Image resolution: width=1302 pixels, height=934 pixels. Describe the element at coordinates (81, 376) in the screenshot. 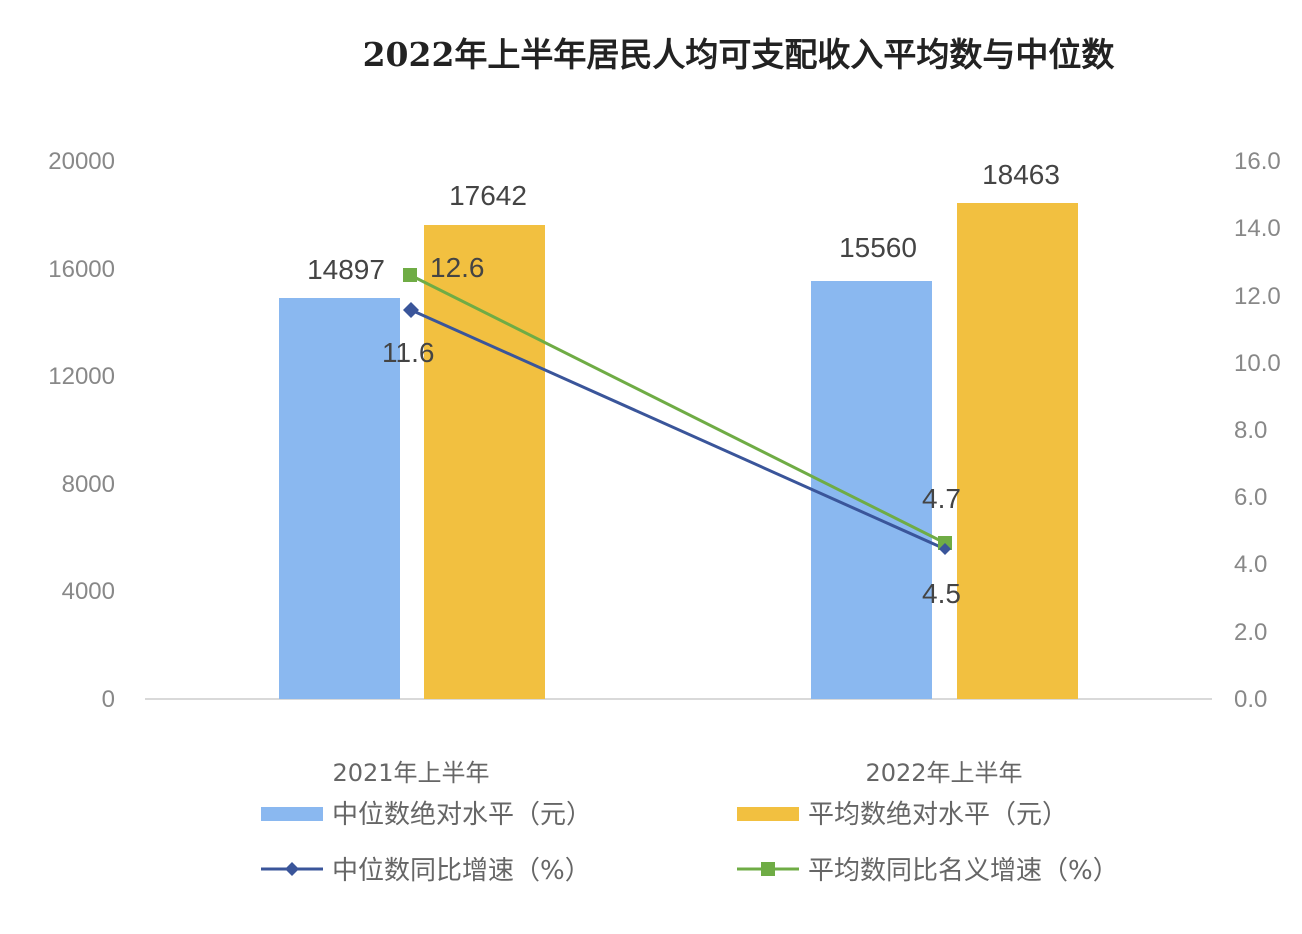

I see `left-tick: 12000` at that location.